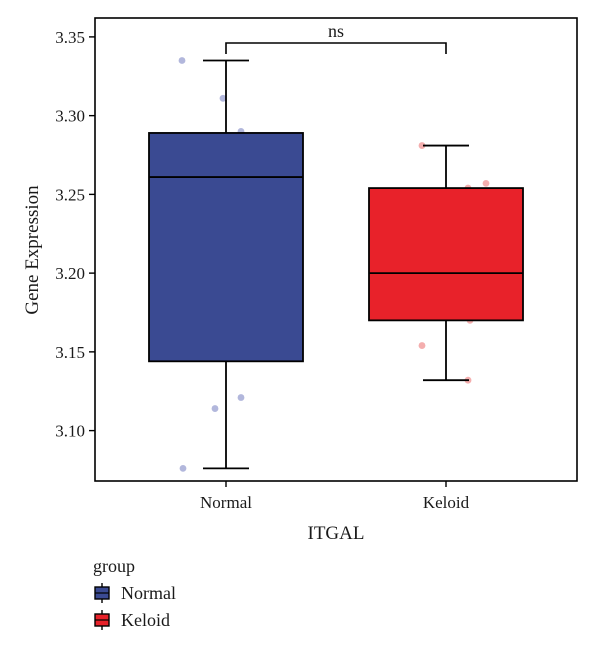  I want to click on x-axis: Normal Keloid, so click(335, 496).